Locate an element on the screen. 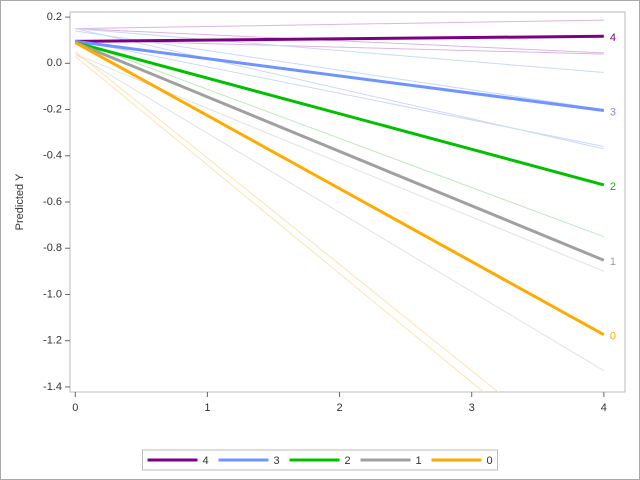  x-tick-label: 4 is located at coordinates (604, 408).